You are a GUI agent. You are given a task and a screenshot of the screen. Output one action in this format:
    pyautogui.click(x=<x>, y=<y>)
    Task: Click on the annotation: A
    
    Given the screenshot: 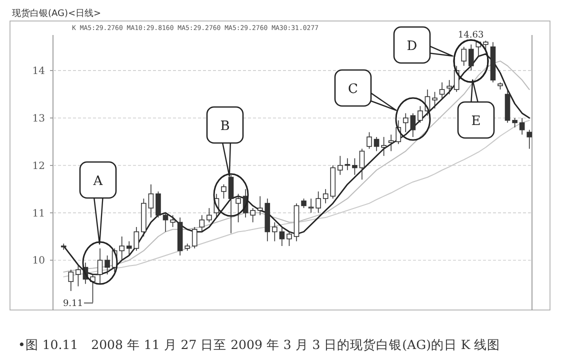 What is the action you would take?
    pyautogui.click(x=98, y=181)
    